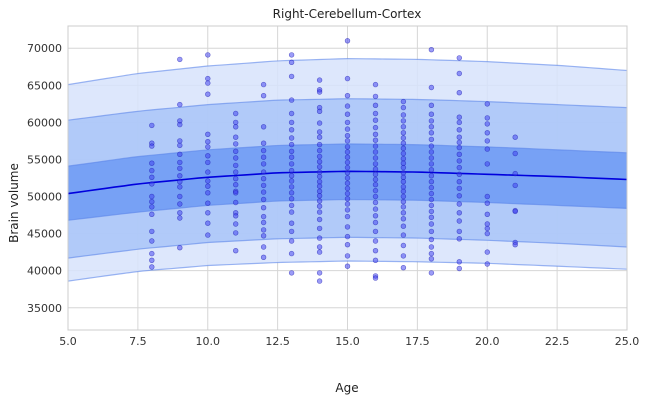  Describe the element at coordinates (44, 197) in the screenshot. I see `y-tick-label-3: 50000` at that location.